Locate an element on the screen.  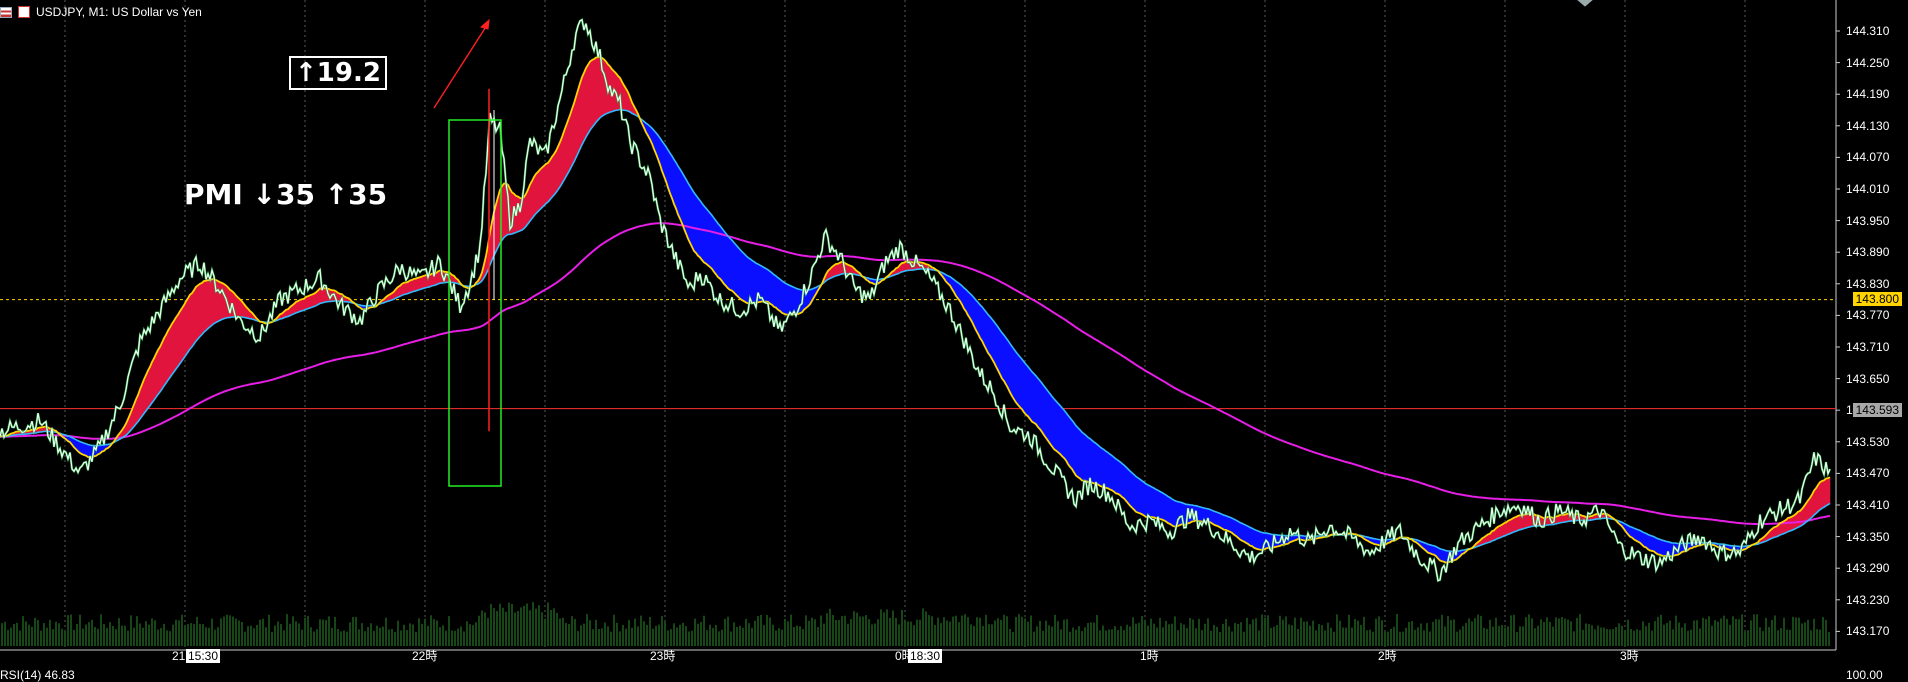
chart-header: USDJPY, M1: US Dollar vs Yen is located at coordinates (101, 12).